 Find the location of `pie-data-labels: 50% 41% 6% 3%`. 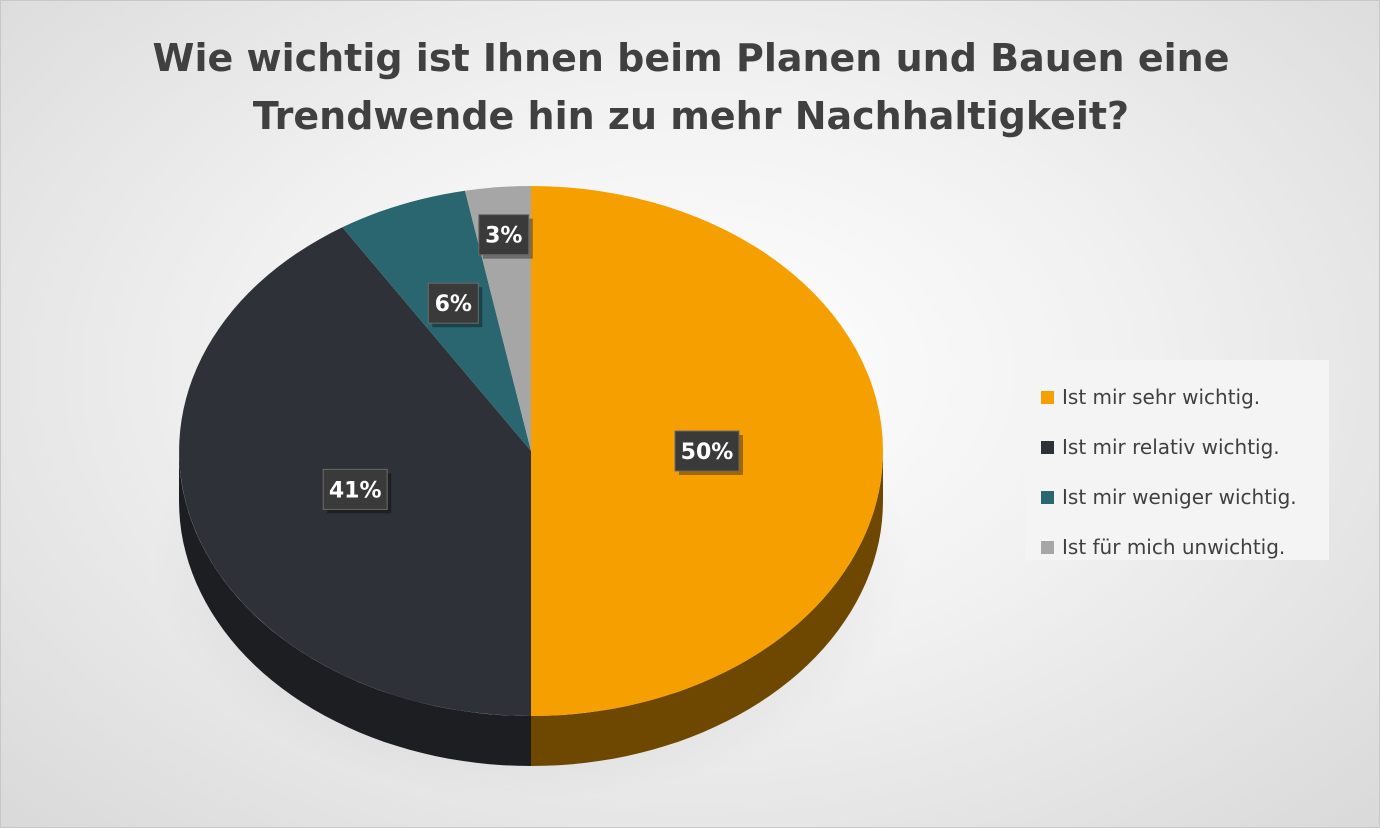

pie-data-labels: 50% 41% 6% 3% is located at coordinates (532, 364).